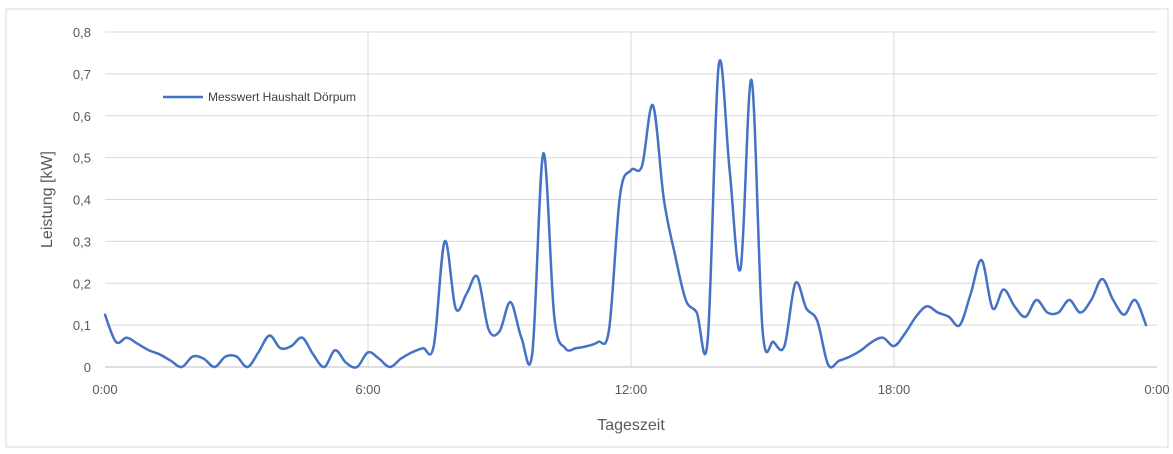  What do you see at coordinates (367, 389) in the screenshot?
I see `x-tick-label: 6:00` at bounding box center [367, 389].